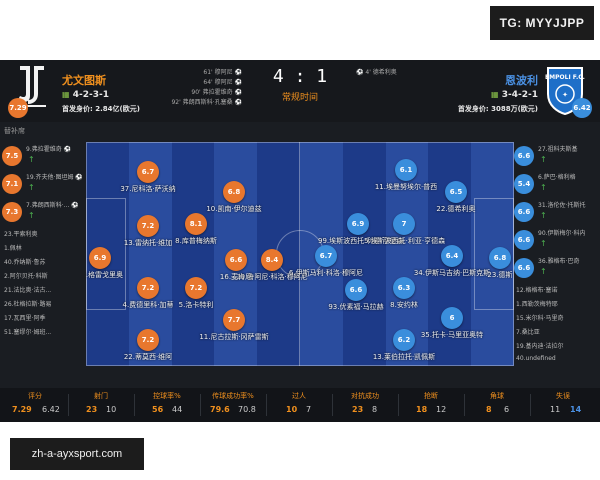 This screenshot has height=480, width=600. Describe the element at coordinates (18, 108) in the screenshot. I see `home-team-rating: 7.29` at that location.